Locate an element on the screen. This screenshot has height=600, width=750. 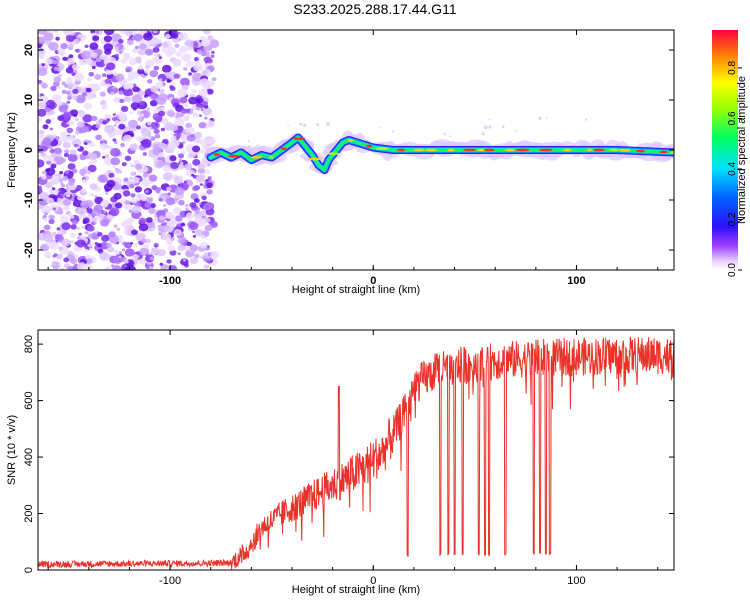
snr-xtick-label: -100 is located at coordinates (170, 581).